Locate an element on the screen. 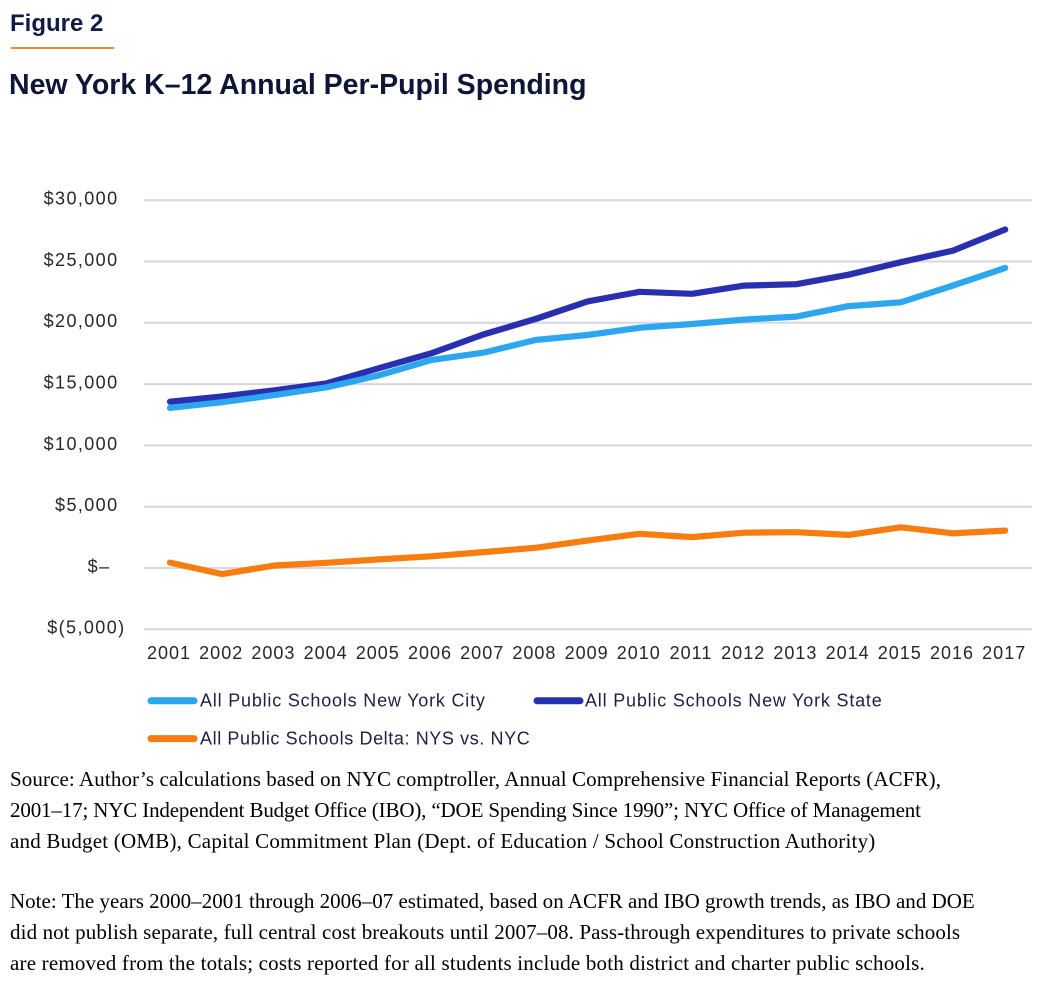 The image size is (1045, 988). svg-text:All Public Schools Delta: NYS: All Public Schools Delta: NYS vs. NYC is located at coordinates (365, 738).